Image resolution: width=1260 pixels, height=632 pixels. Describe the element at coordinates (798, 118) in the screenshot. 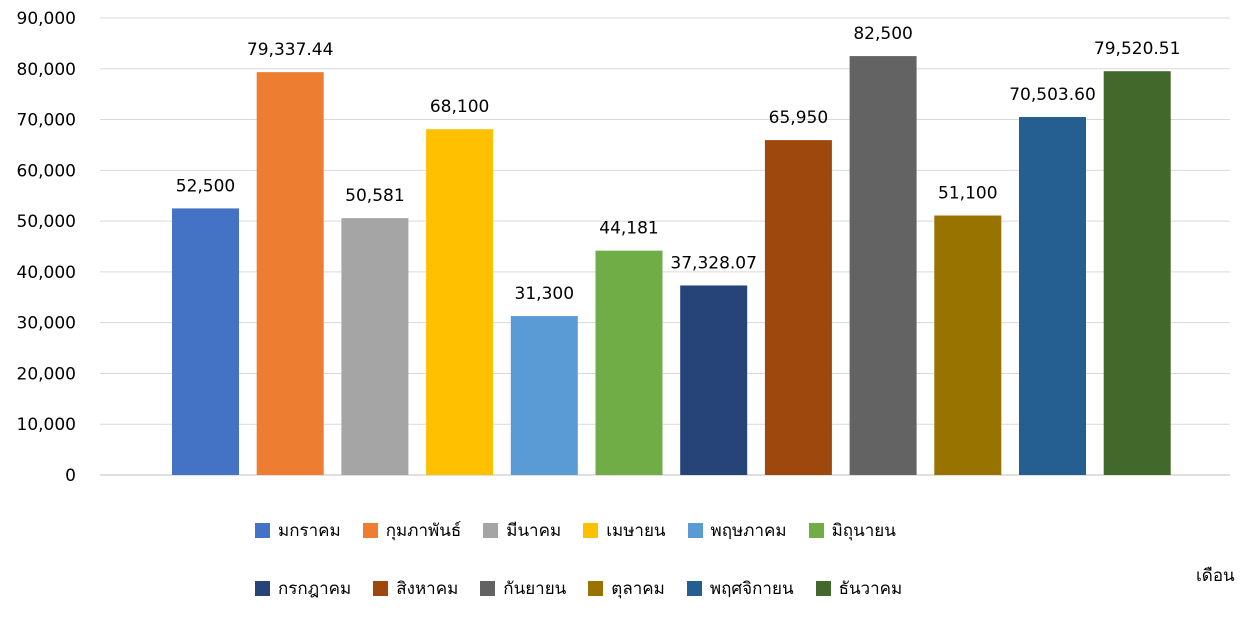

I see `data-label: 65,950` at that location.